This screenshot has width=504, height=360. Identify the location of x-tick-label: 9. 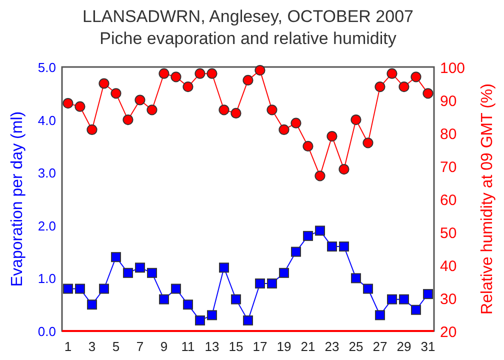
(164, 346).